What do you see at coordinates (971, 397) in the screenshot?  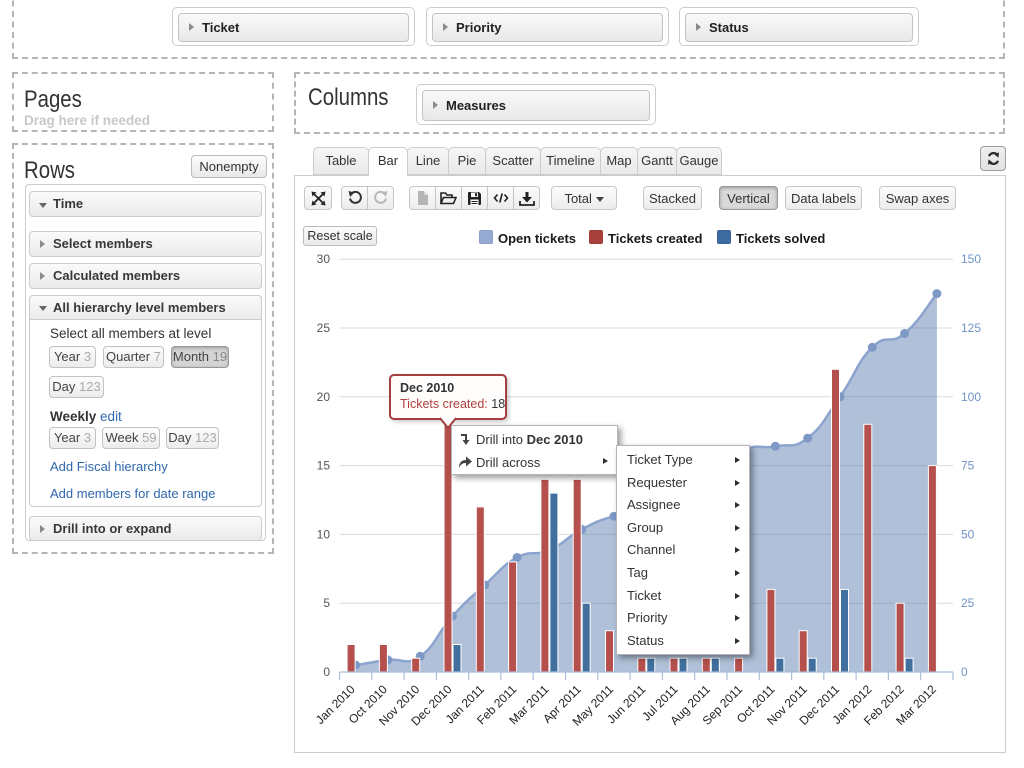 I see `svg-text: 100` at bounding box center [971, 397].